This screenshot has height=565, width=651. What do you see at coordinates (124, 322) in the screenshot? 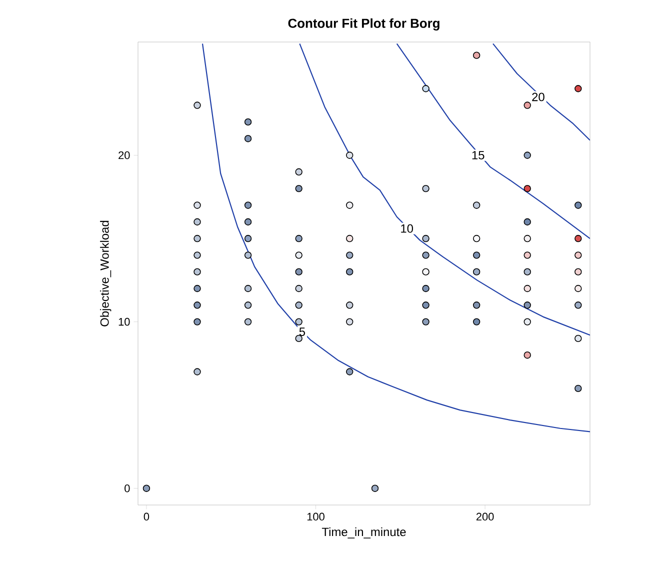
I see `y-tick-label: 10` at bounding box center [124, 322].